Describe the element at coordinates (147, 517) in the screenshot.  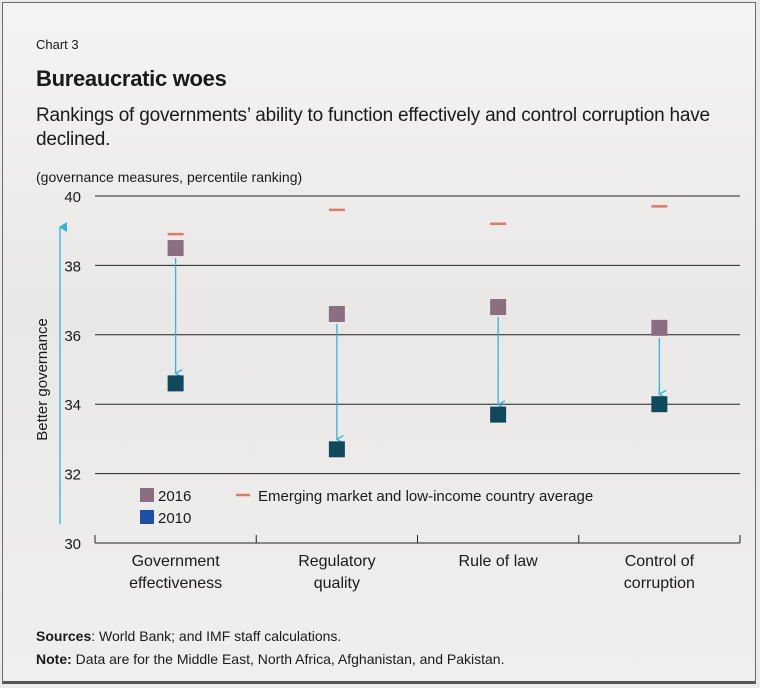
I see `legend-swatch-2010` at that location.